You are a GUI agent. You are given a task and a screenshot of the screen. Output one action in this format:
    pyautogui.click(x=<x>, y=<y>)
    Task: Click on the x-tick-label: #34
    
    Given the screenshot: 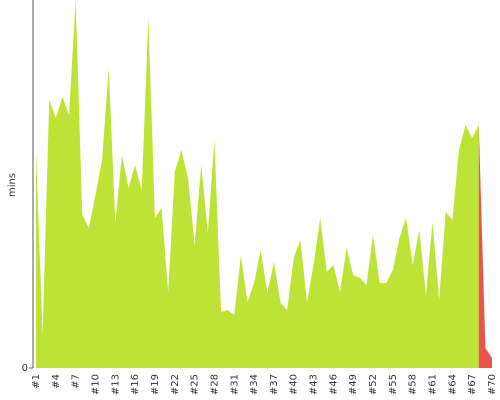 What is the action you would take?
    pyautogui.click(x=254, y=384)
    